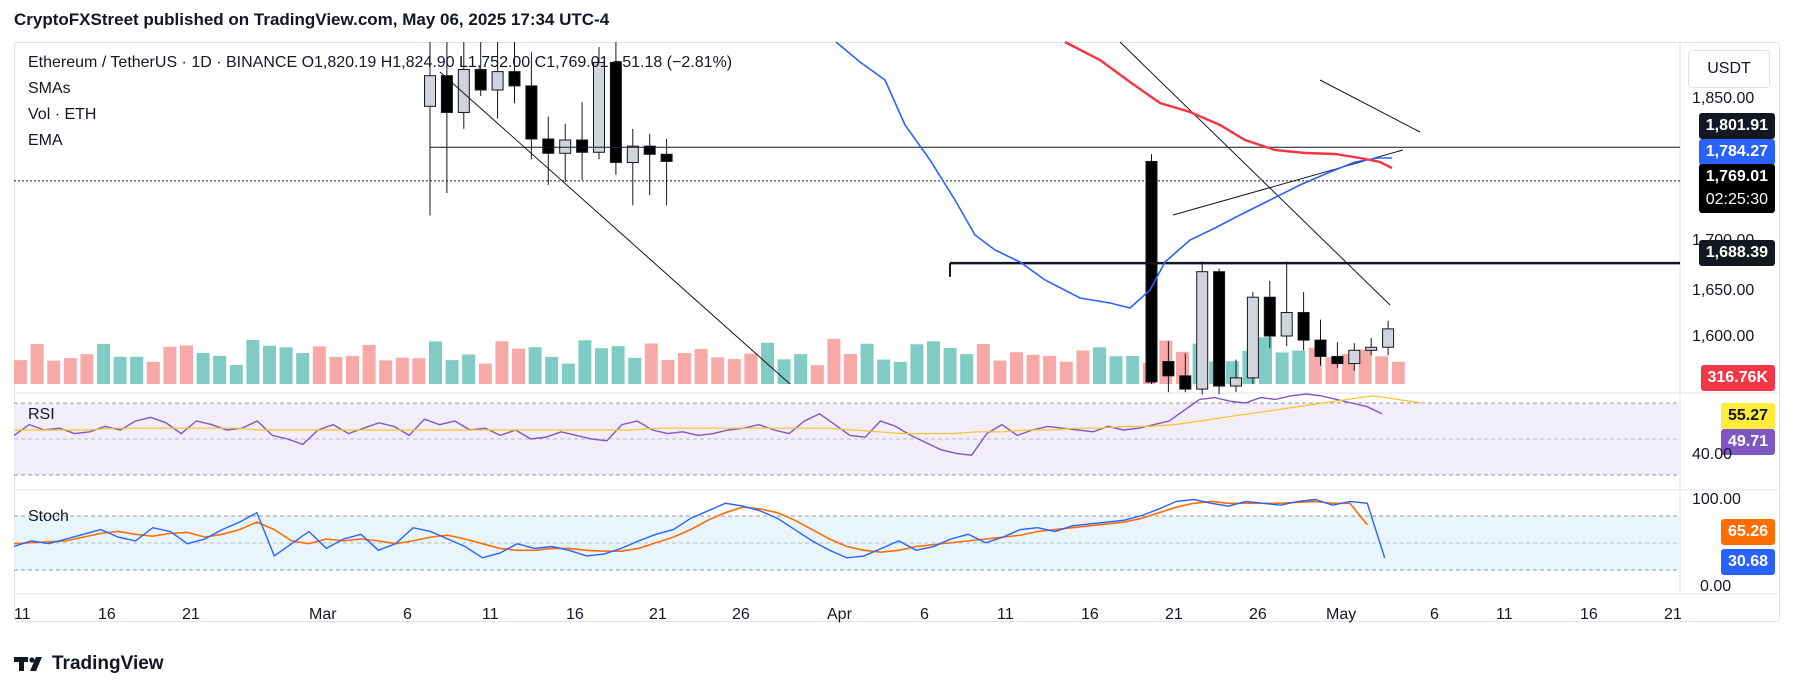 The height and width of the screenshot is (689, 1793). I want to click on stoch-d-line, so click(690, 526).